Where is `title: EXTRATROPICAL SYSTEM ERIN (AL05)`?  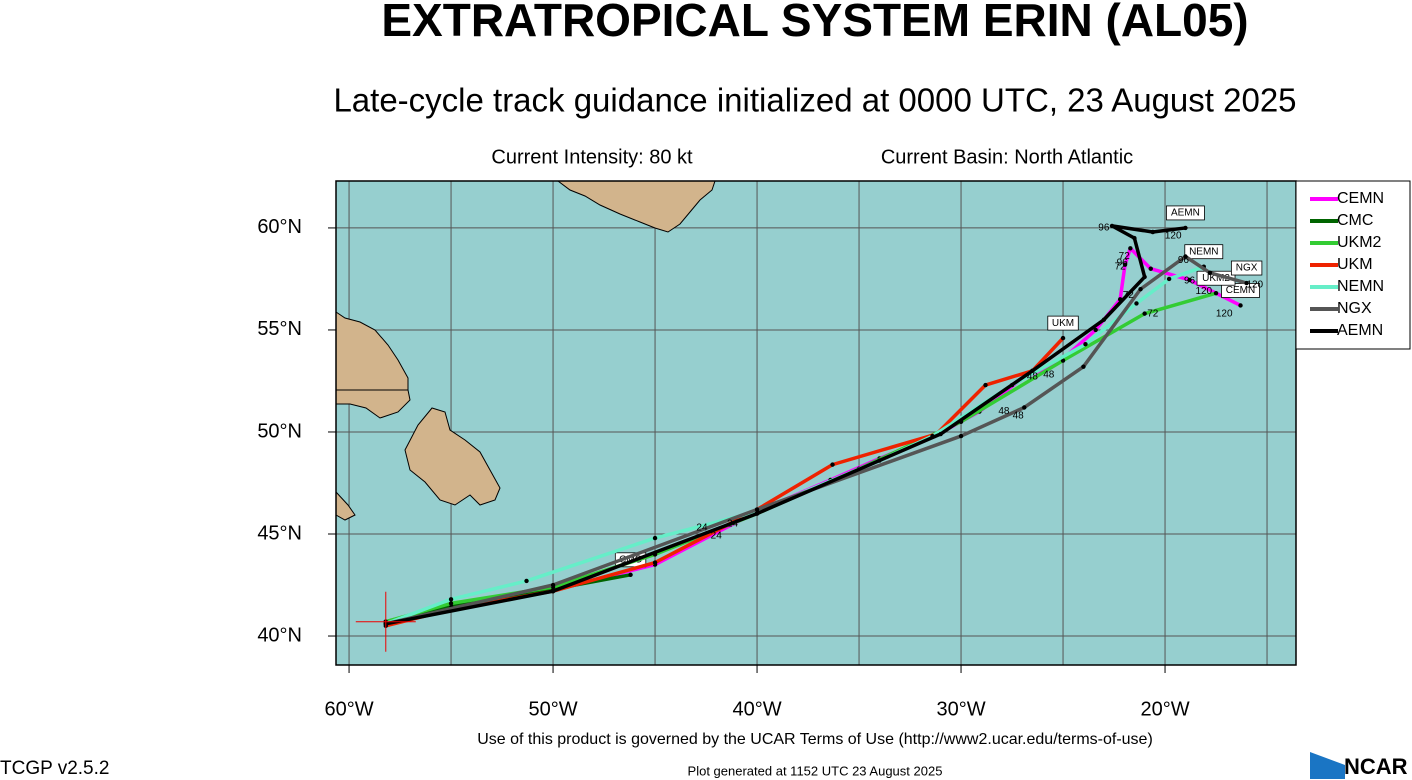 title: EXTRATROPICAL SYSTEM ERIN (AL05) is located at coordinates (814, 23).